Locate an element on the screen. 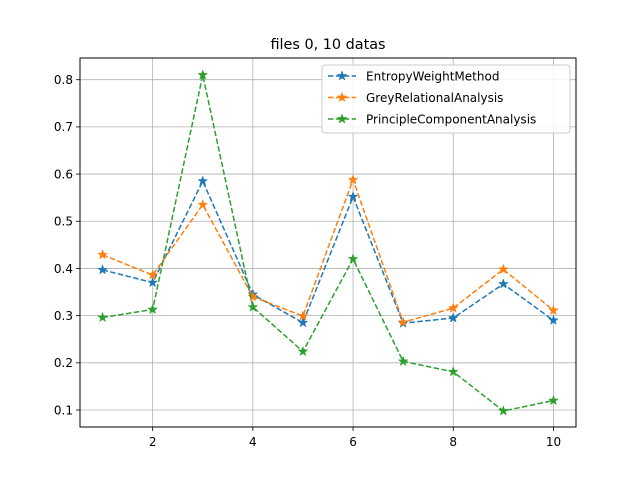 This screenshot has height=480, width=640. y-tick-label: 0.5 is located at coordinates (63, 222).